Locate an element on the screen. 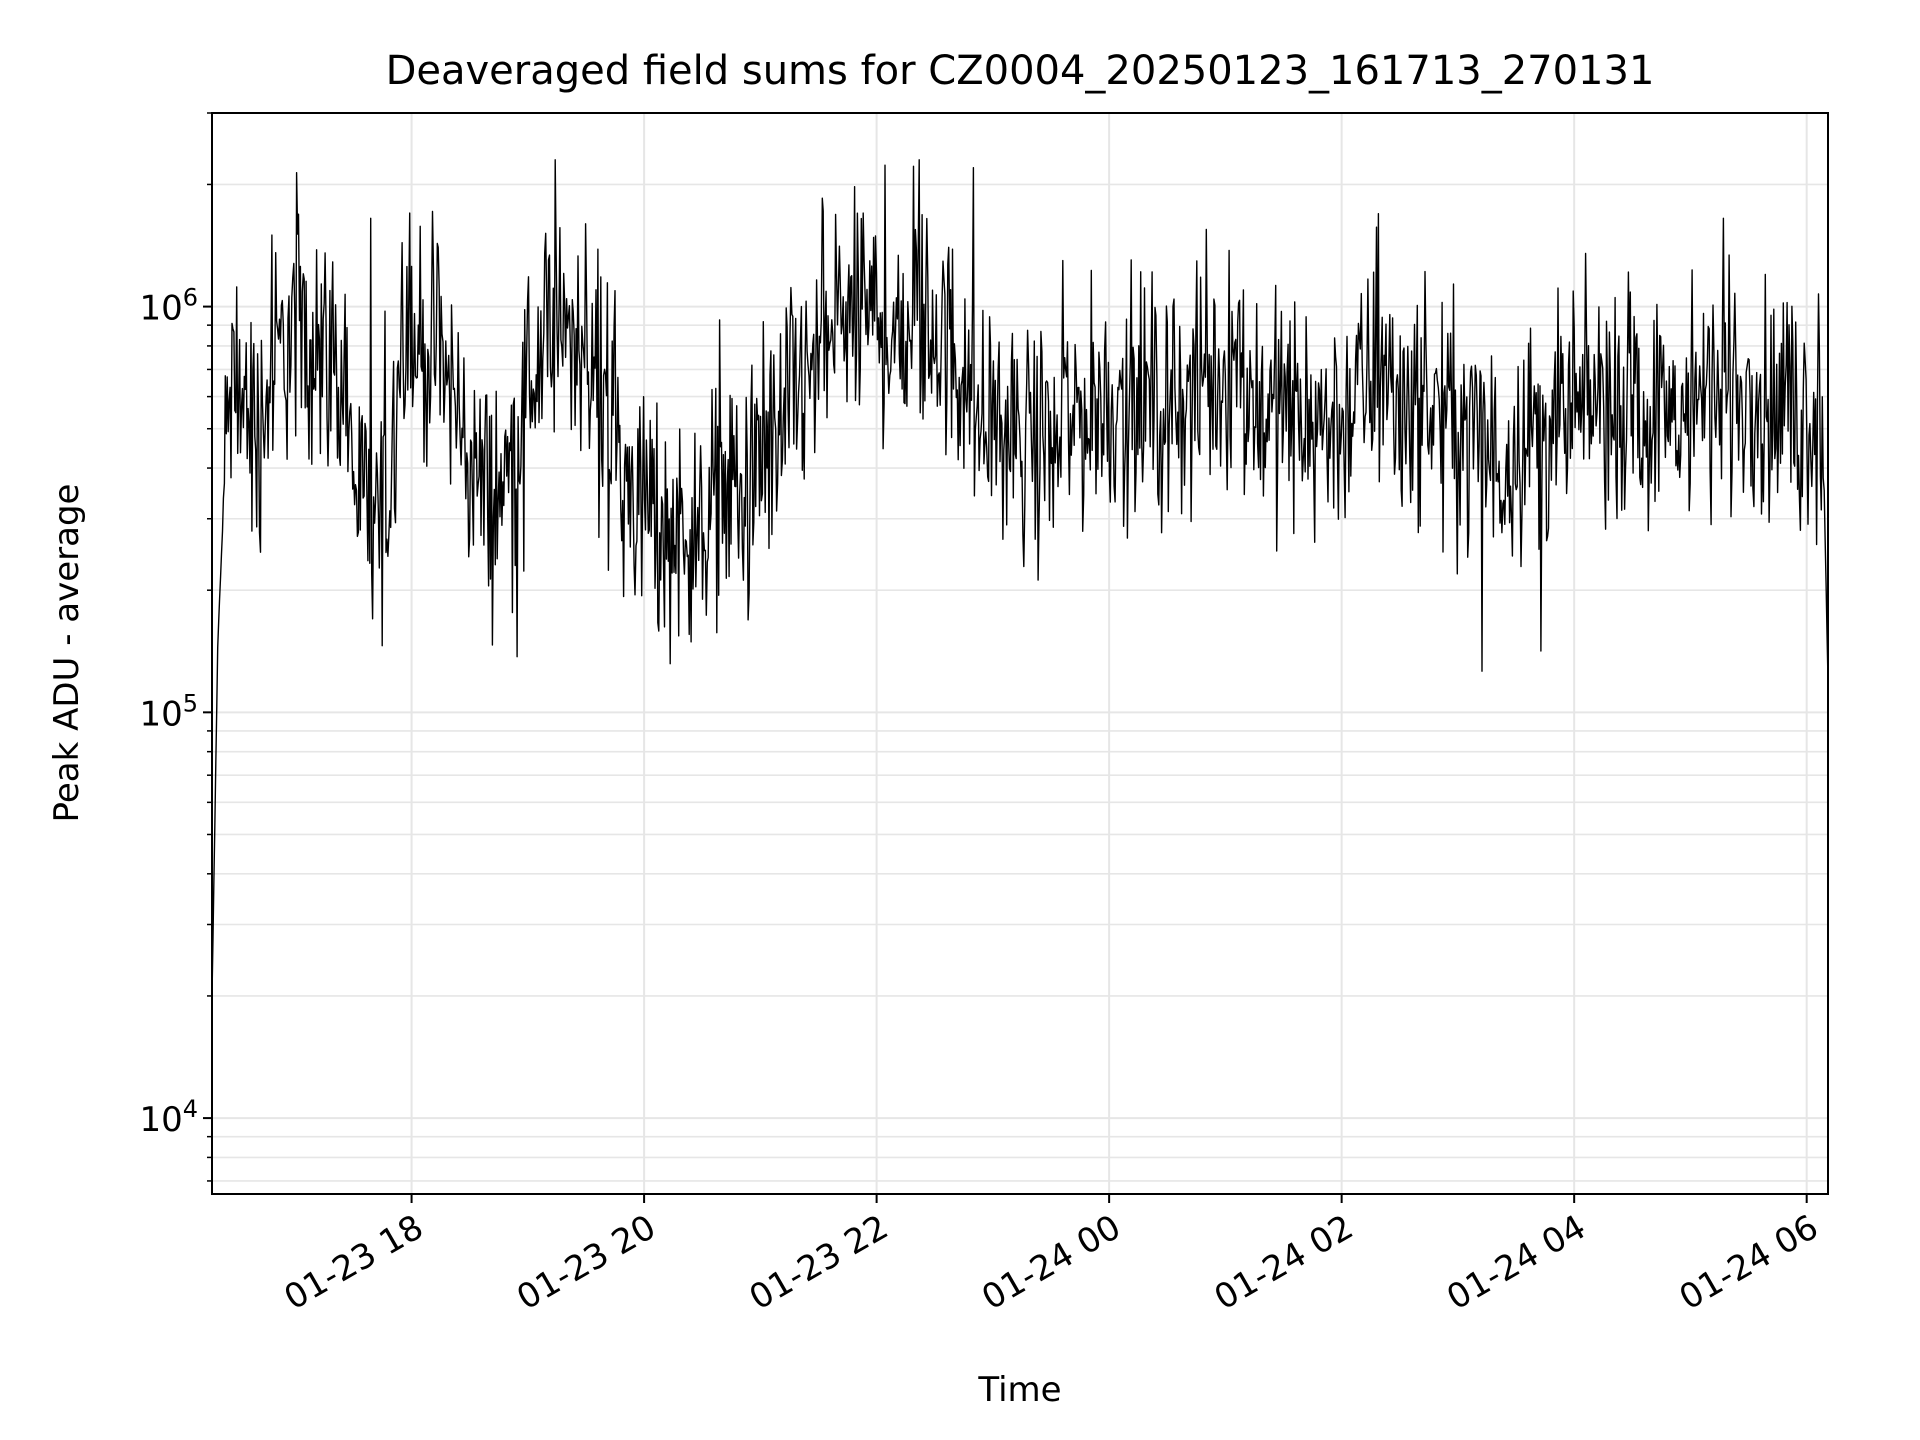  x-tick-label: 01-23 22 is located at coordinates (819, 1262).